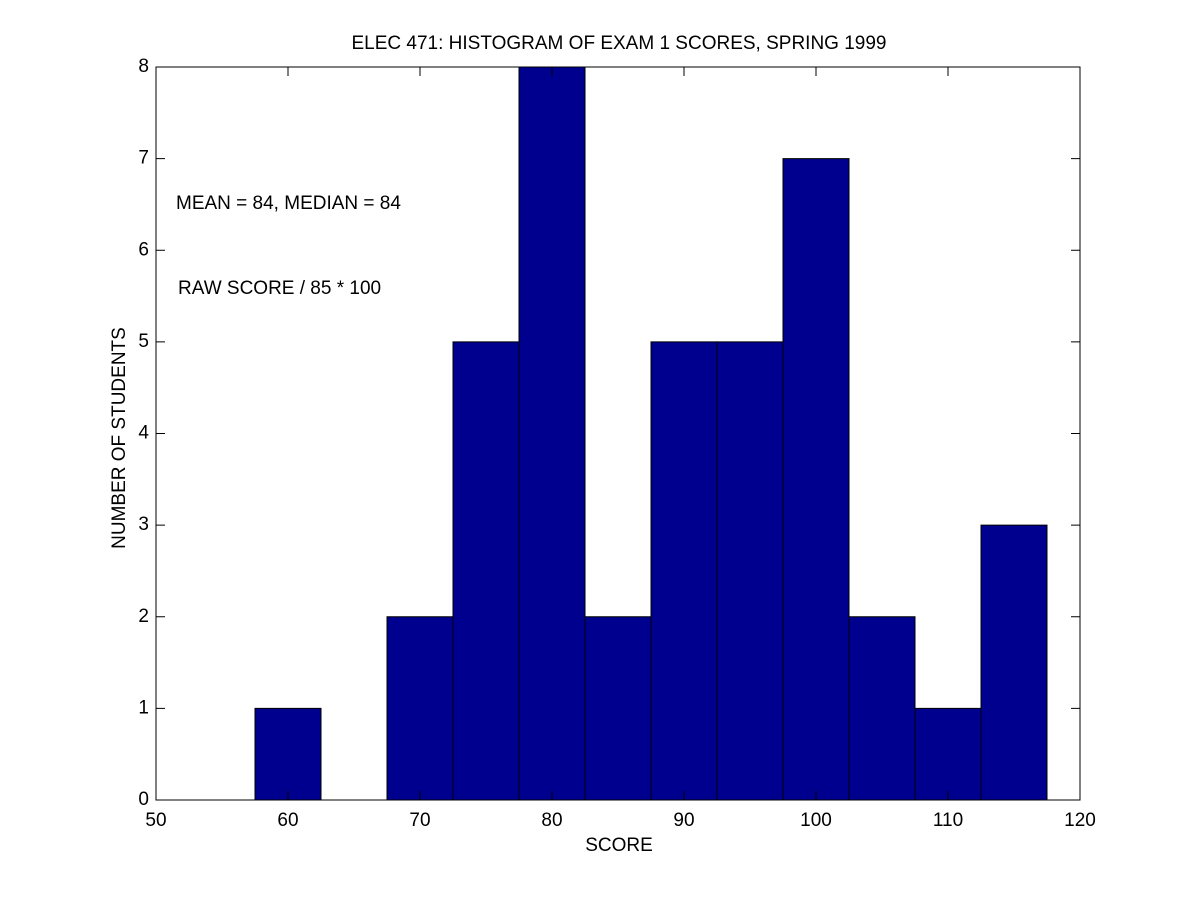 The height and width of the screenshot is (901, 1200). I want to click on y-tick-label: 4, so click(143, 433).